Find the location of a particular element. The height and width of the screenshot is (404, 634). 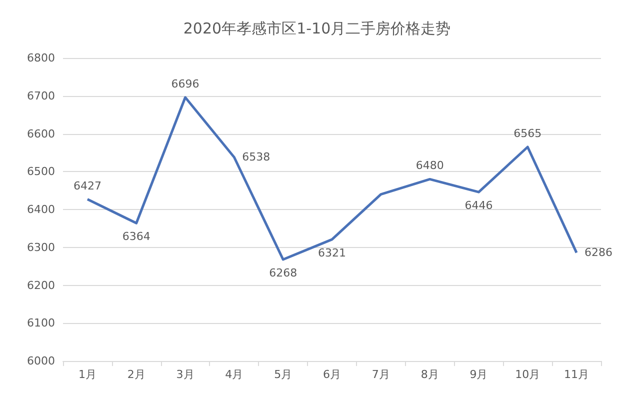

x-tick-label: 6月 is located at coordinates (332, 374).